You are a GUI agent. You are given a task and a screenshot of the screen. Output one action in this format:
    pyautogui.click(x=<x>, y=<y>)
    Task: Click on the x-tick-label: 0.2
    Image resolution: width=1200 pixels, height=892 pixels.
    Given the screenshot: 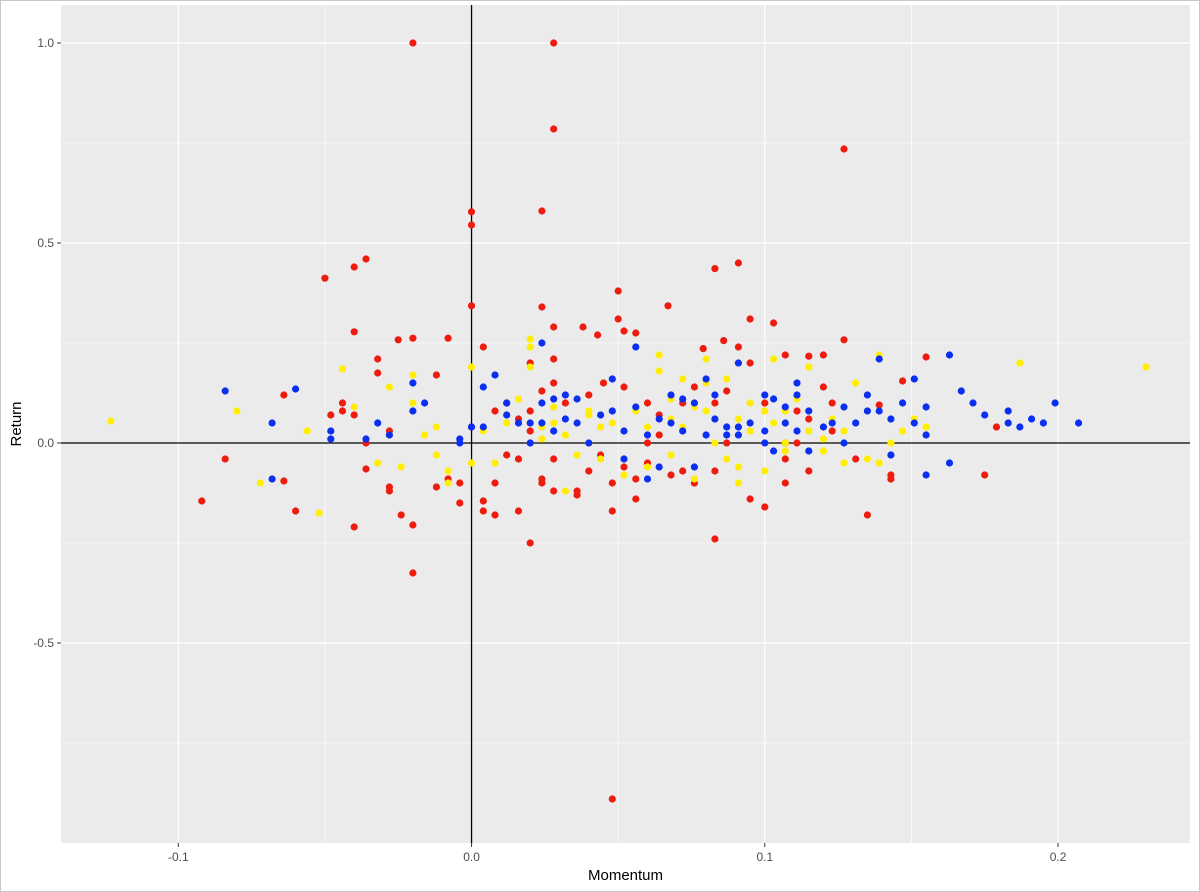 What is the action you would take?
    pyautogui.click(x=1058, y=857)
    